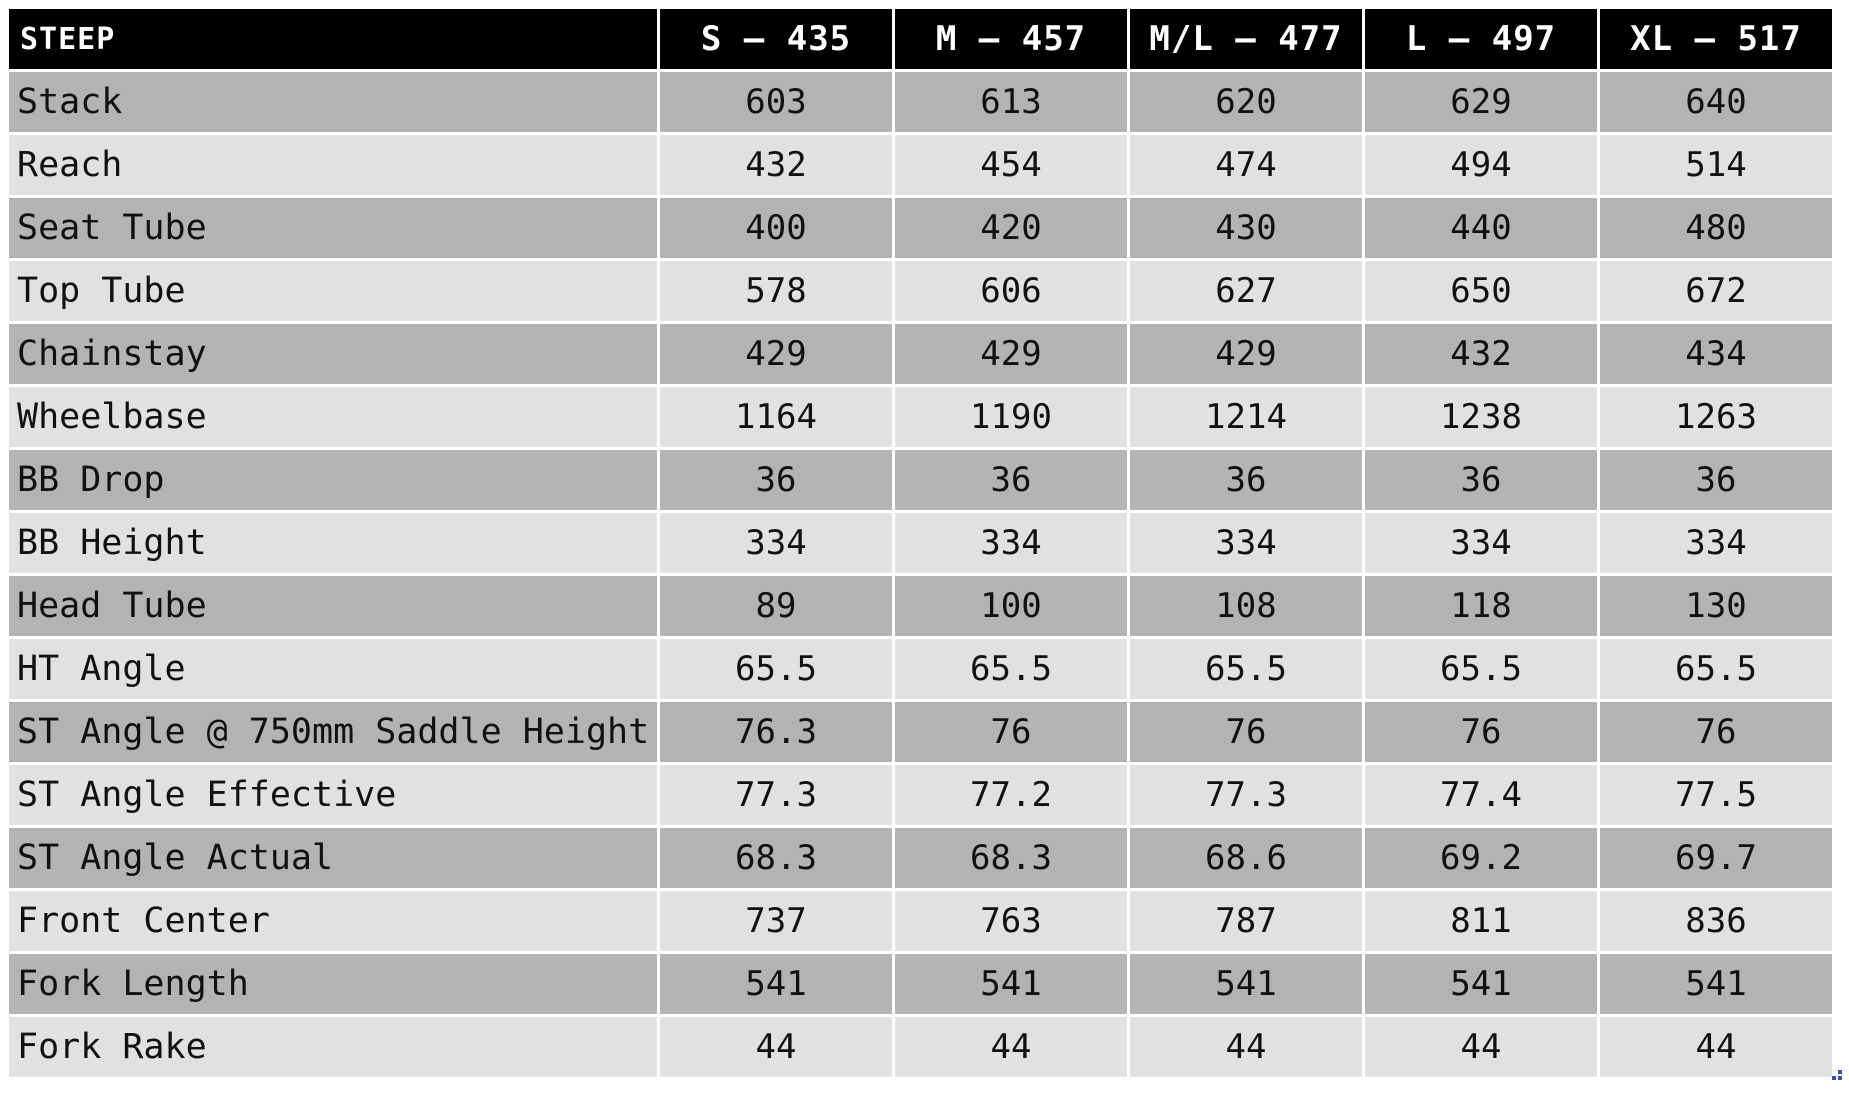 This screenshot has width=1849, height=1096. Describe the element at coordinates (776, 291) in the screenshot. I see `value-cell: 578` at that location.